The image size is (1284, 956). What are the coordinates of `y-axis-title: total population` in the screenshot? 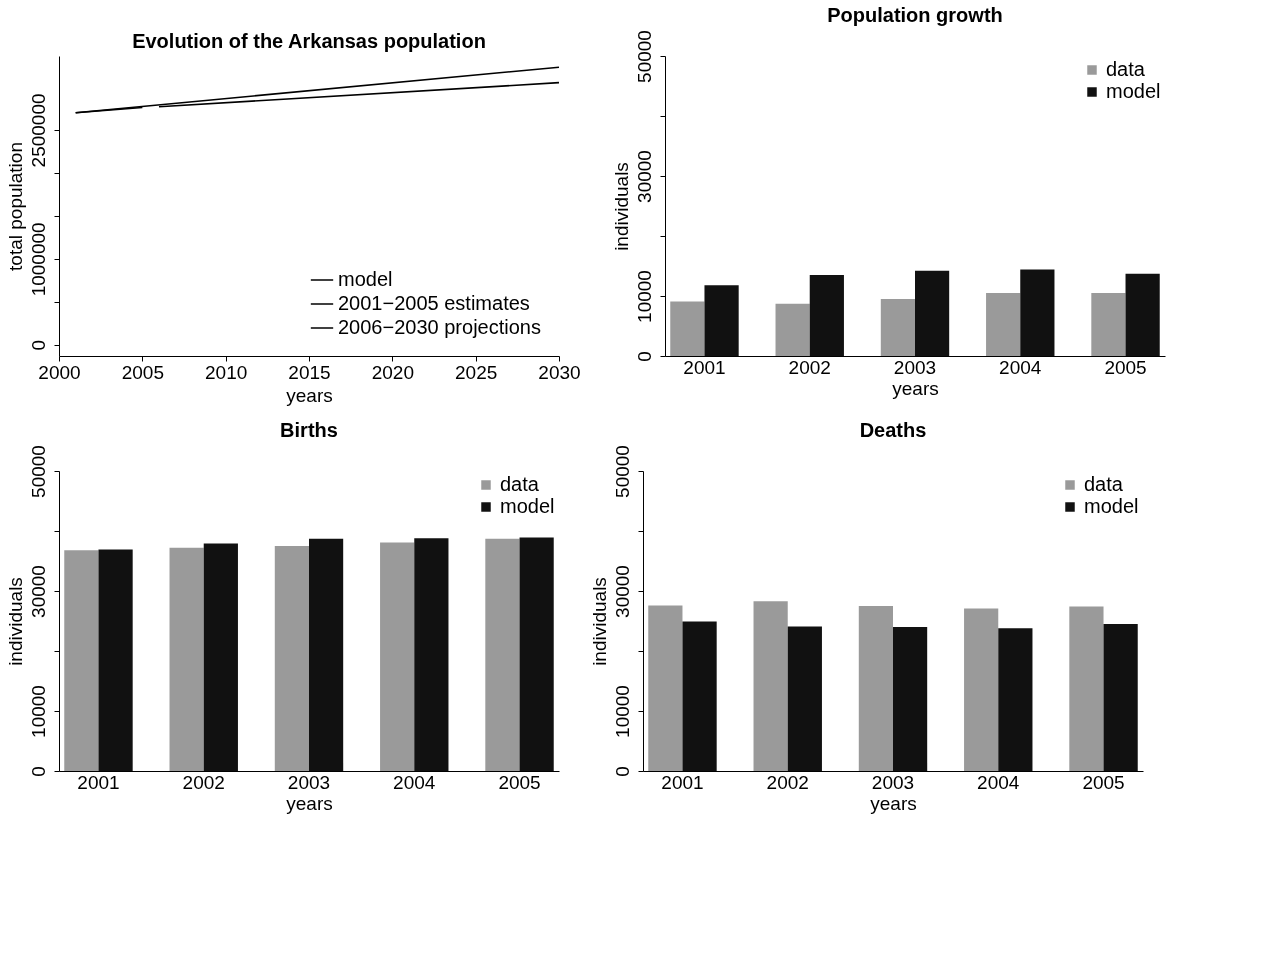 It's located at (15, 206).